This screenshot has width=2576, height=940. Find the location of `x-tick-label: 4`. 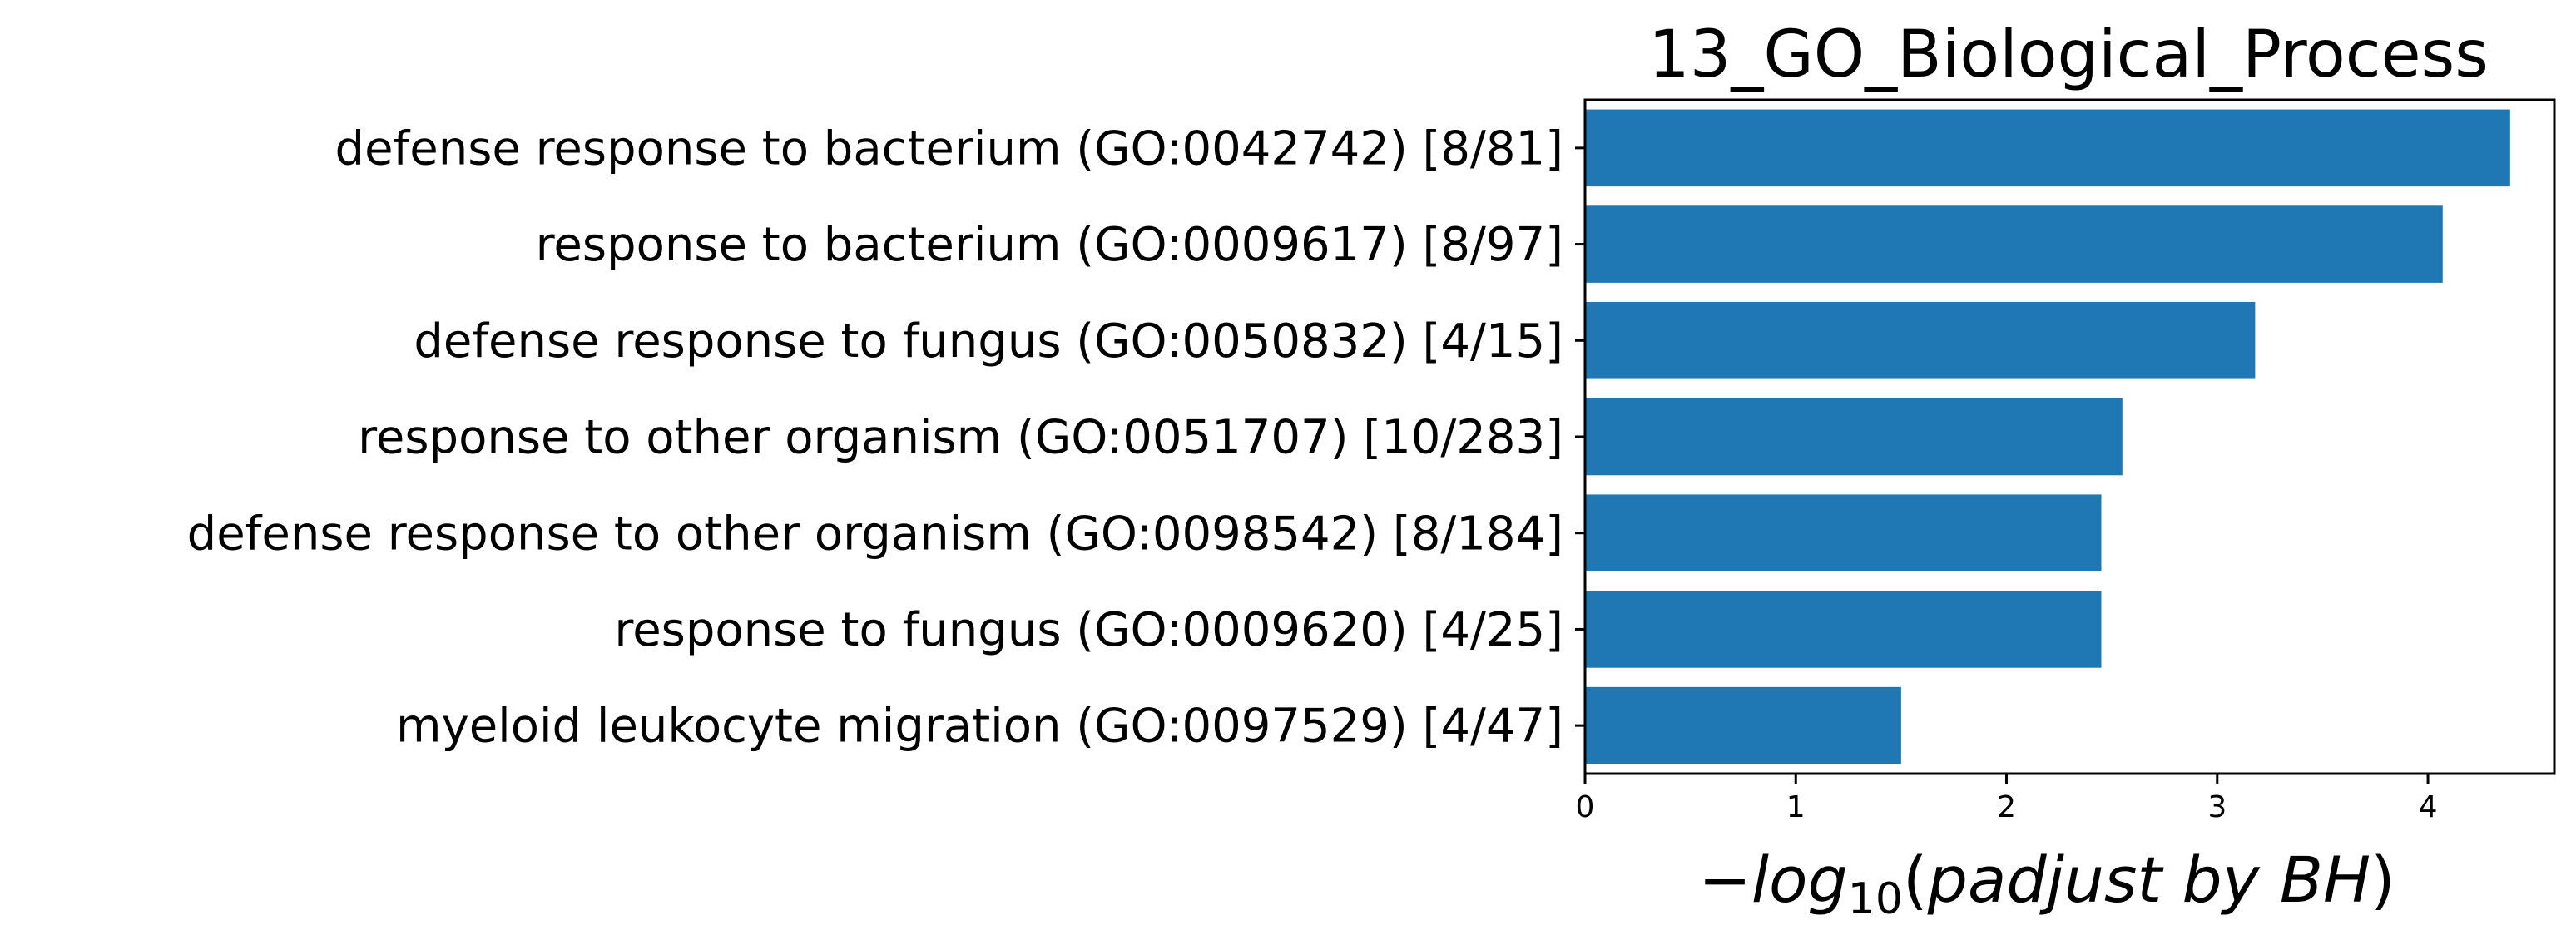

x-tick-label: 4 is located at coordinates (2428, 807).